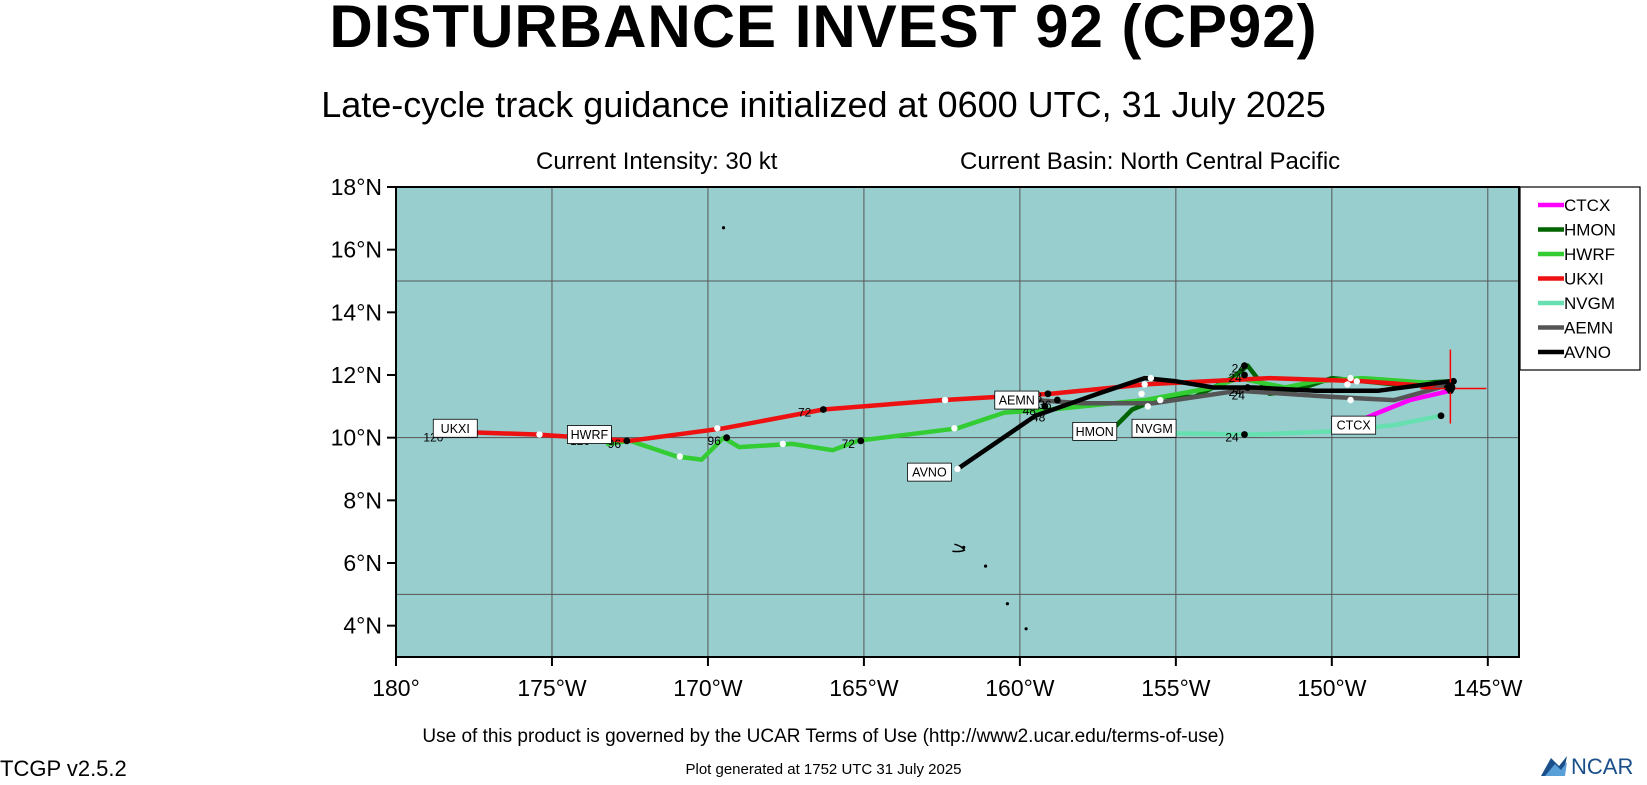 This screenshot has width=1647, height=785. I want to click on series-tag-label: NVGM, so click(1154, 429).